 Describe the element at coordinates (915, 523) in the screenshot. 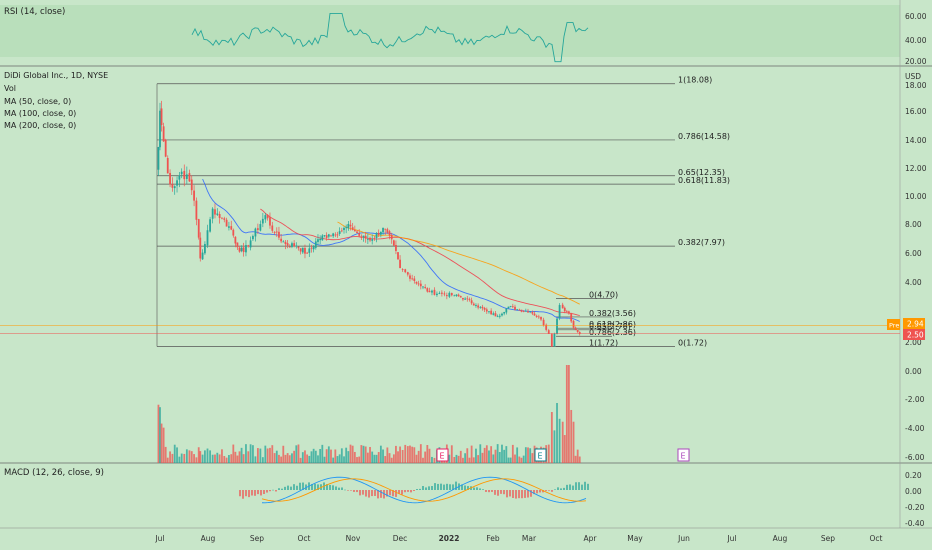

I see `macd-tick: -0.40` at that location.